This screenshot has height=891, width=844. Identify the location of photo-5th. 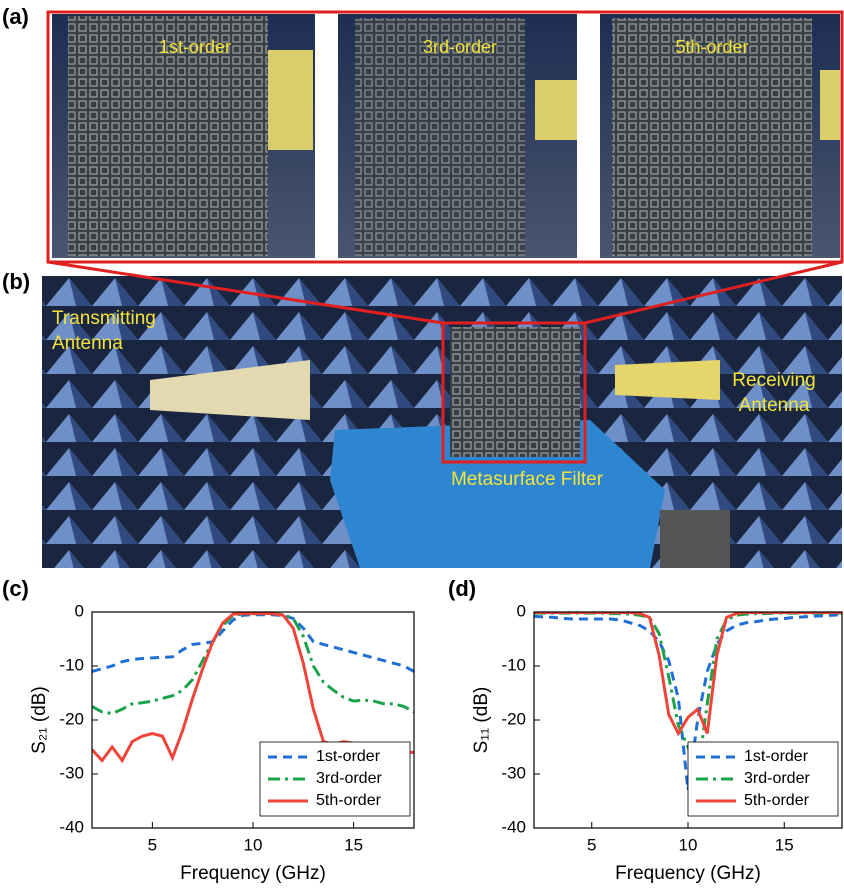
(720, 136).